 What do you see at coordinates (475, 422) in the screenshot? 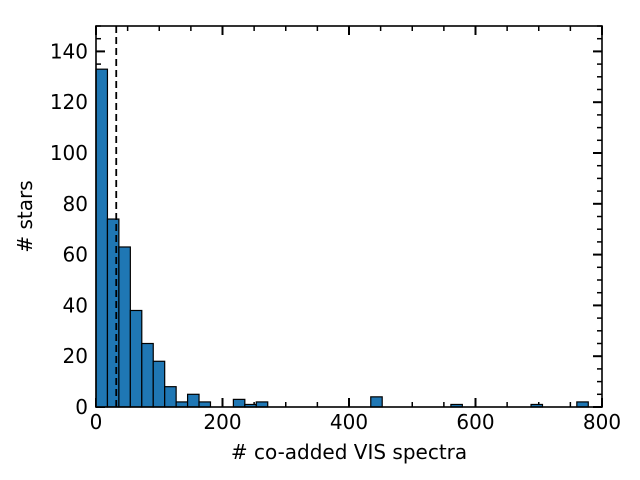
I see `x-tick-label: 600` at bounding box center [475, 422].